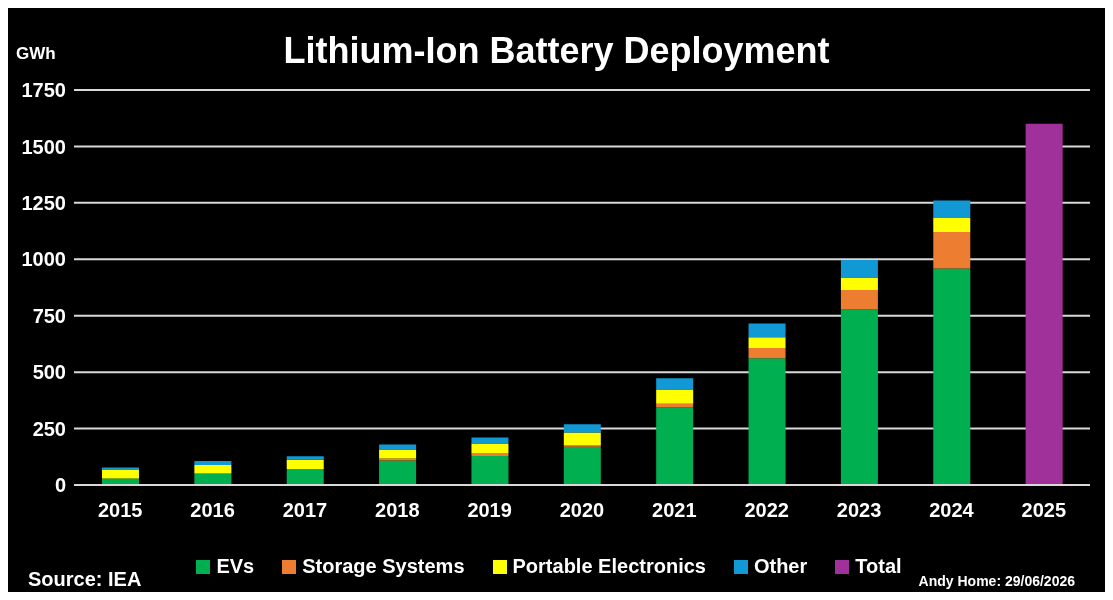  I want to click on x-tick-label: 2021, so click(674, 510).